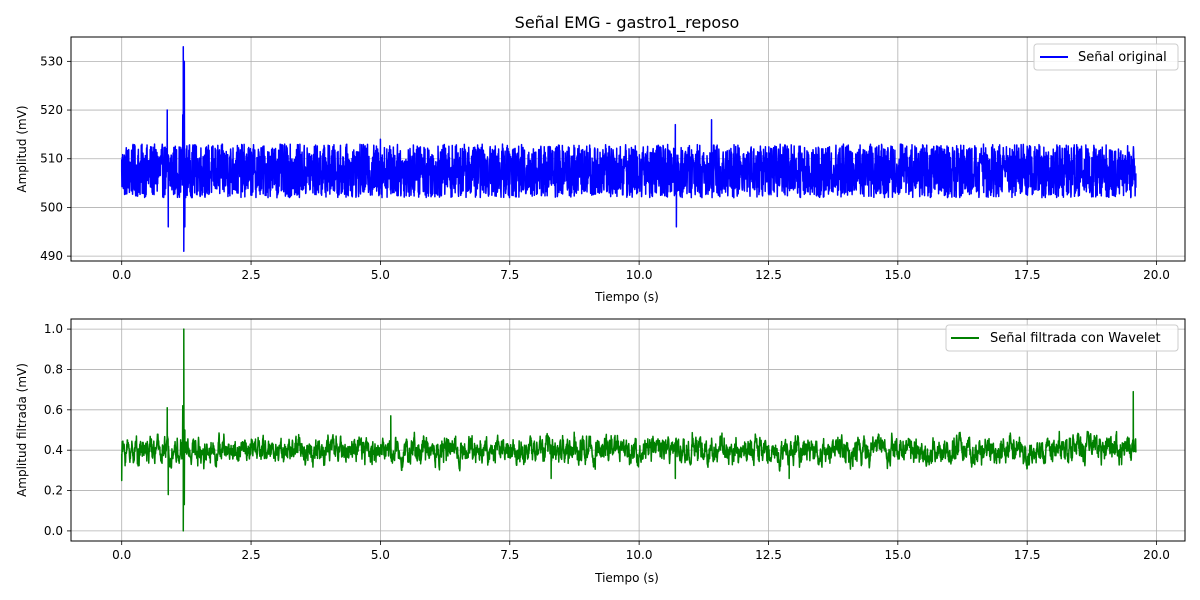 The width and height of the screenshot is (1200, 600). I want to click on y-tick-label: 0.2, so click(53, 491).